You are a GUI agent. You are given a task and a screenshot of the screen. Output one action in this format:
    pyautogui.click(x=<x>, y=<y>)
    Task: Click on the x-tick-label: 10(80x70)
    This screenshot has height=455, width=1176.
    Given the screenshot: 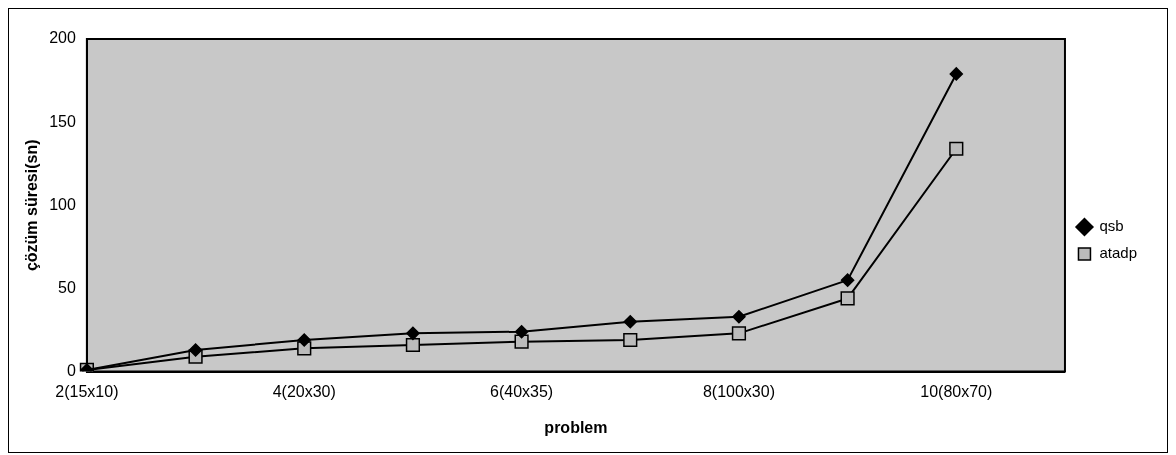 What is the action you would take?
    pyautogui.click(x=956, y=391)
    